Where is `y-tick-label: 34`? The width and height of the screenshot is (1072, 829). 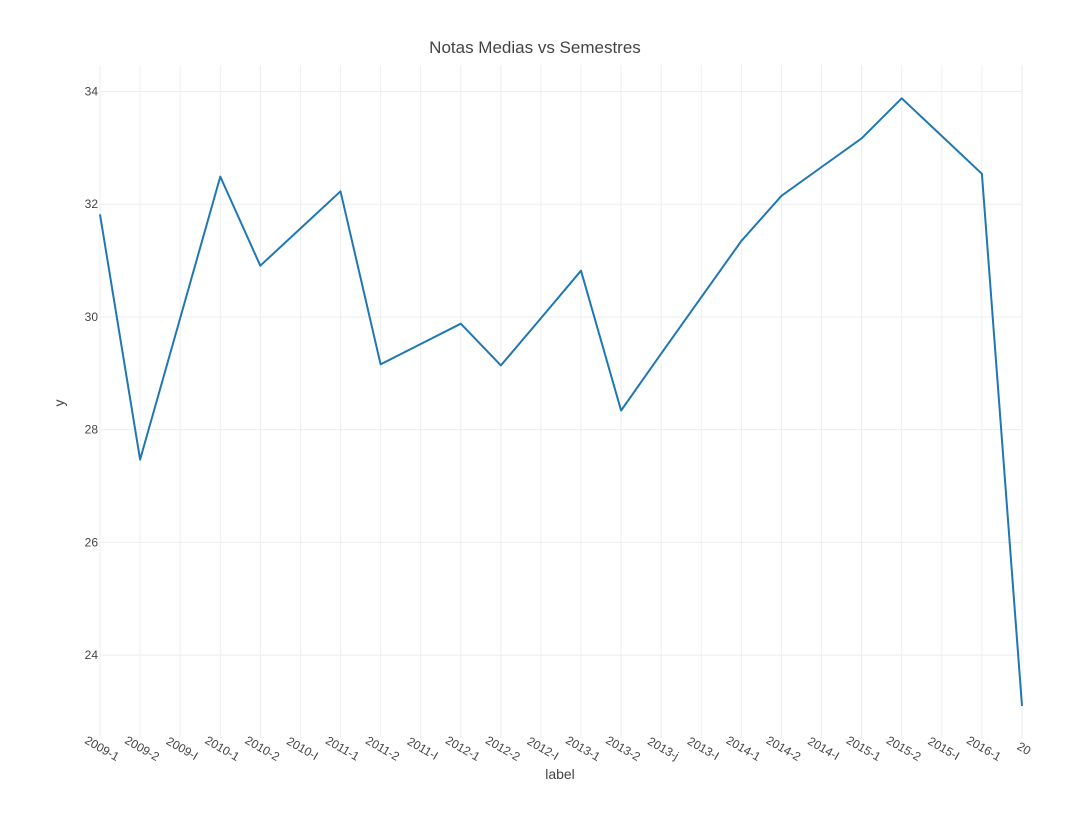
y-tick-label: 34 is located at coordinates (92, 91).